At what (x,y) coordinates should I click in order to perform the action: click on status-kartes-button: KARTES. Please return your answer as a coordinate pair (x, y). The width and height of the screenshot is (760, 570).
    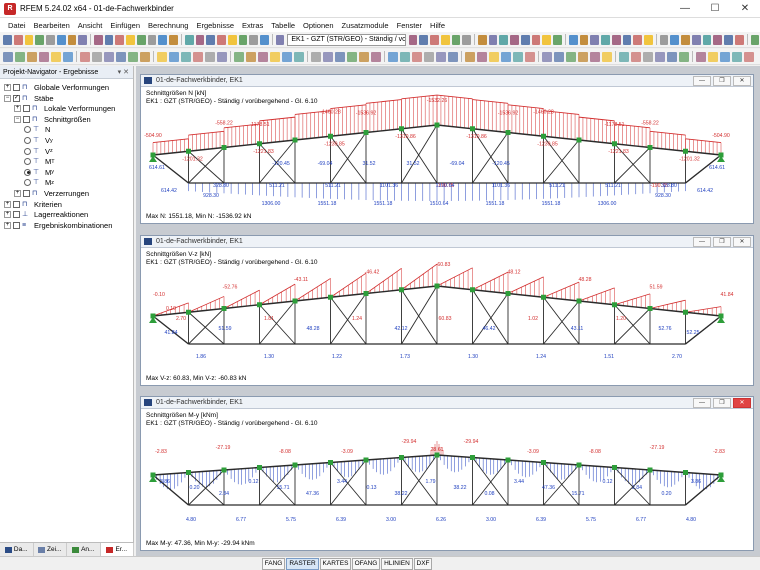
    Looking at the image, I should click on (335, 564).